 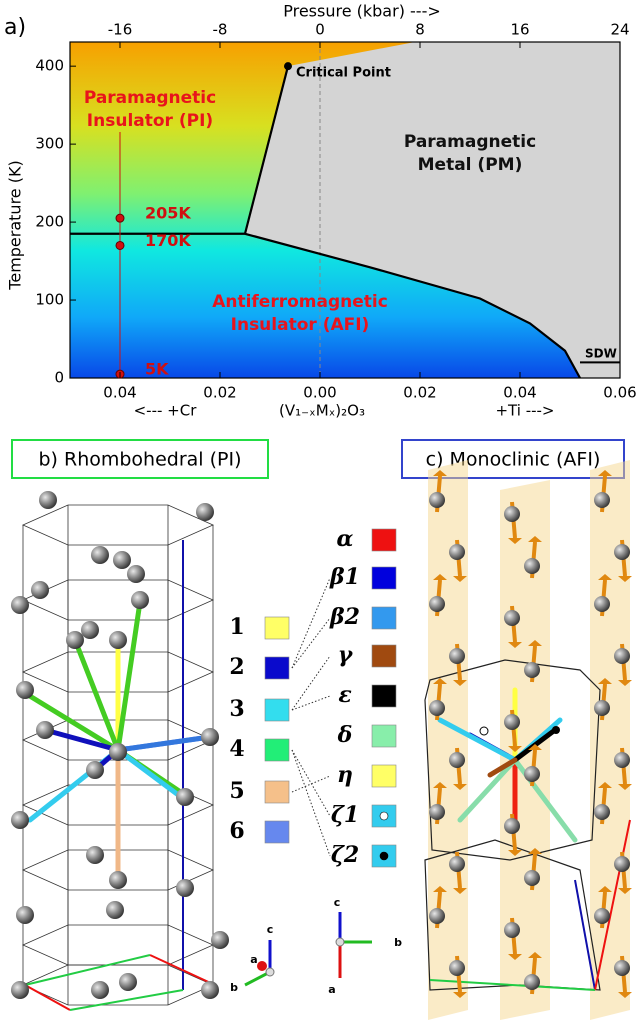 I want to click on axis-letter: c, so click(x=270, y=929).